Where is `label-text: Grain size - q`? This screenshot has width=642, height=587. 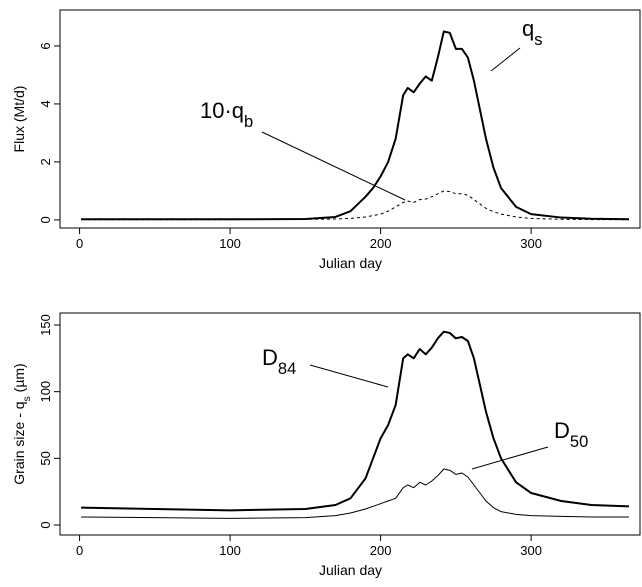 label-text: Grain size - q is located at coordinates (19, 442).